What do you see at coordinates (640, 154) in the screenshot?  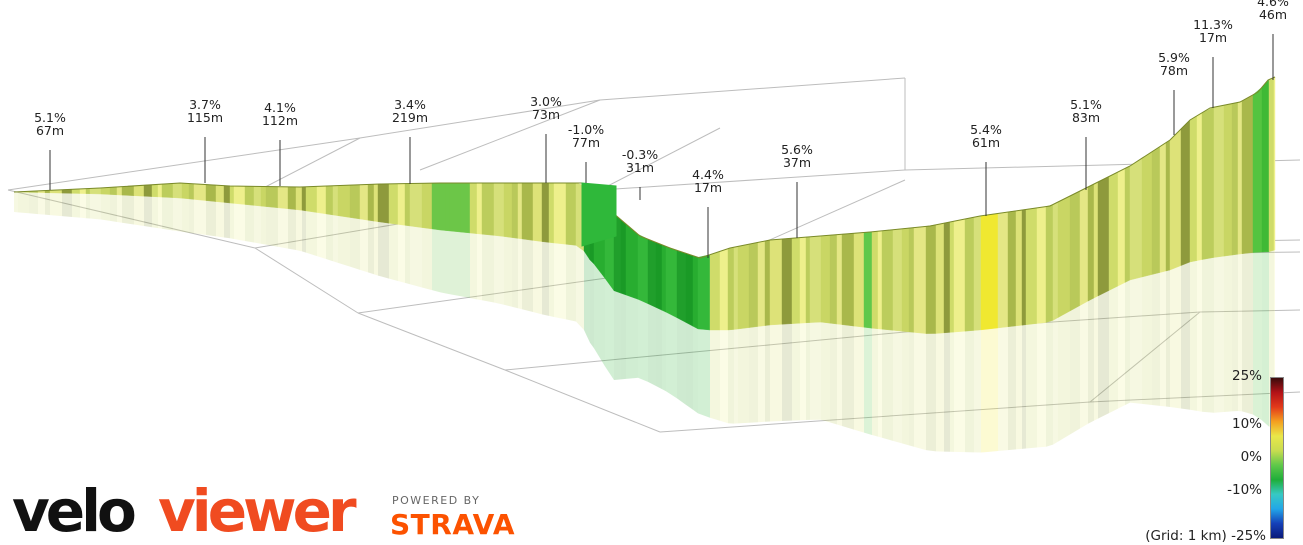 I see `segment-grade-label: -0.3%` at bounding box center [640, 154].